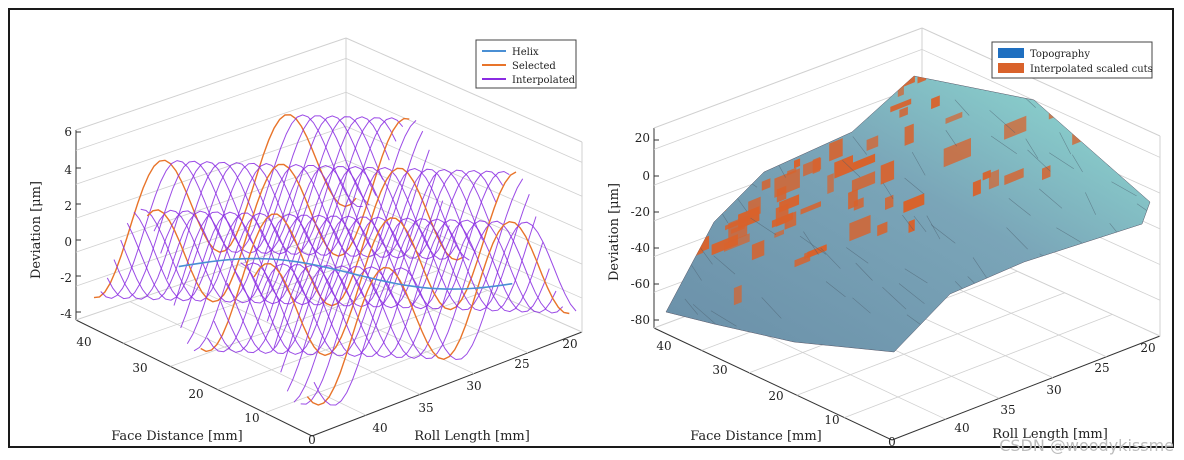  What do you see at coordinates (68, 170) in the screenshot?
I see `z-tick-label: 4` at bounding box center [68, 170].